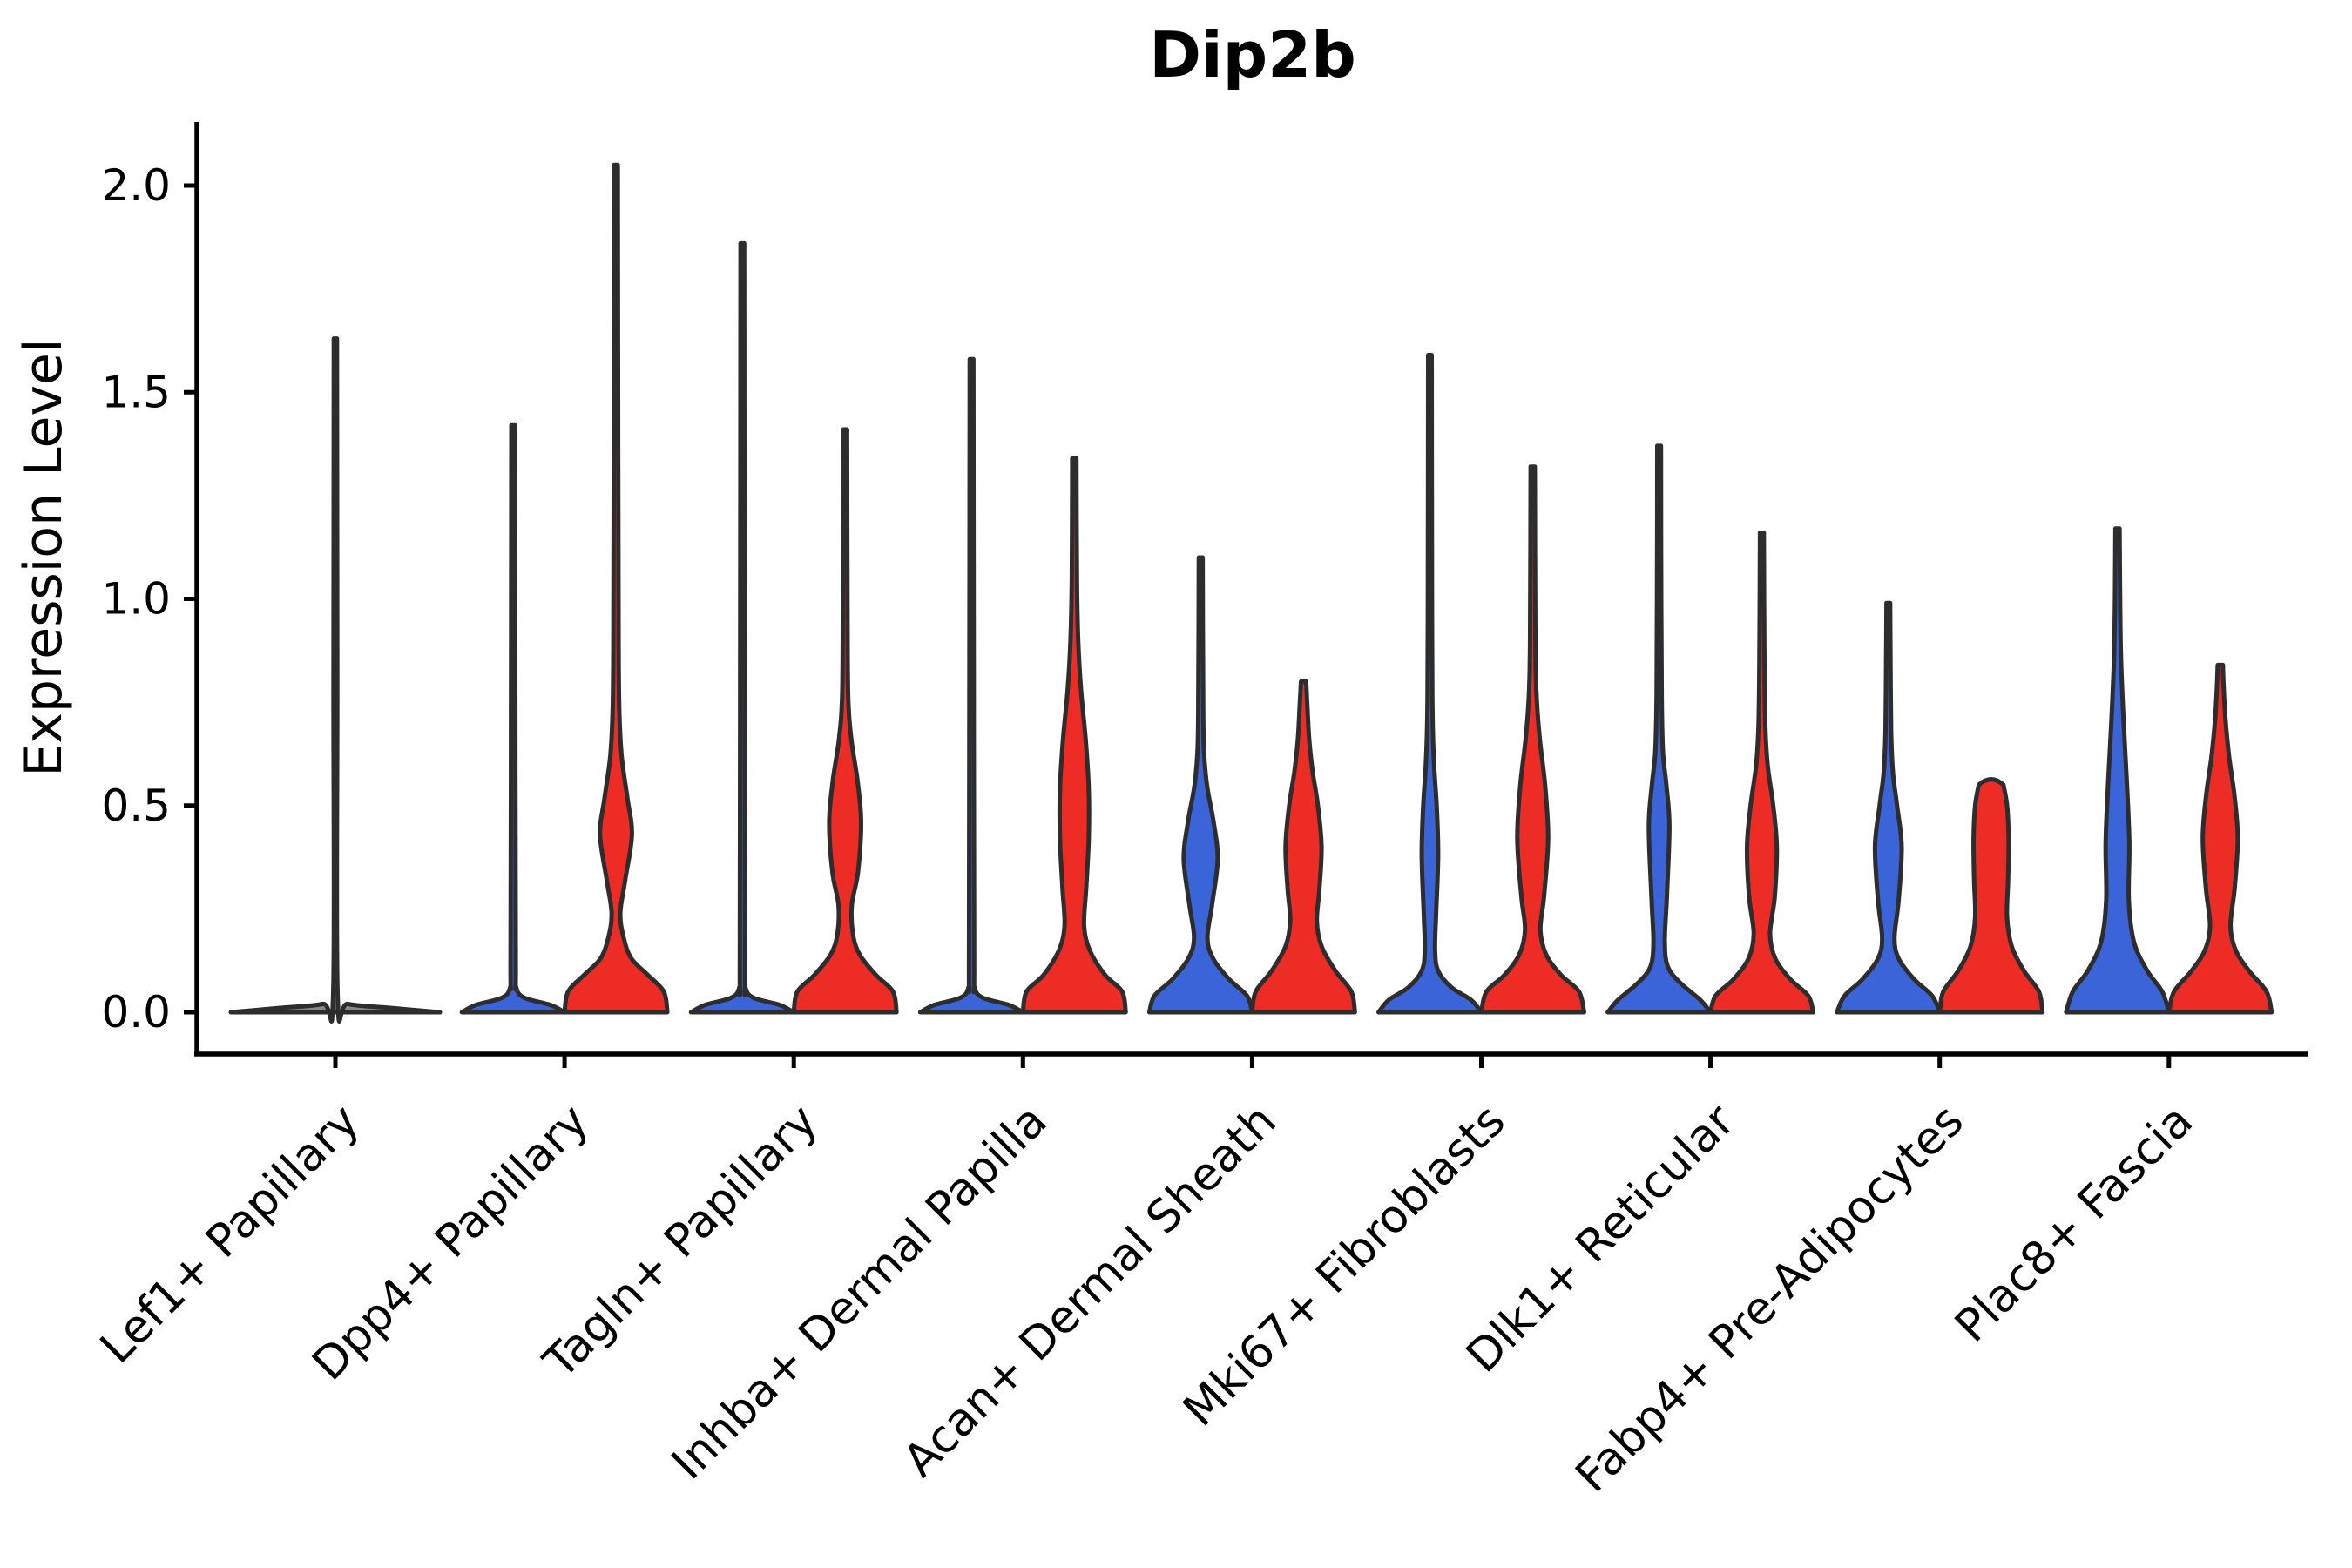  What do you see at coordinates (971, 685) in the screenshot?
I see `violin-inhba-dermal-papilla-blue` at bounding box center [971, 685].